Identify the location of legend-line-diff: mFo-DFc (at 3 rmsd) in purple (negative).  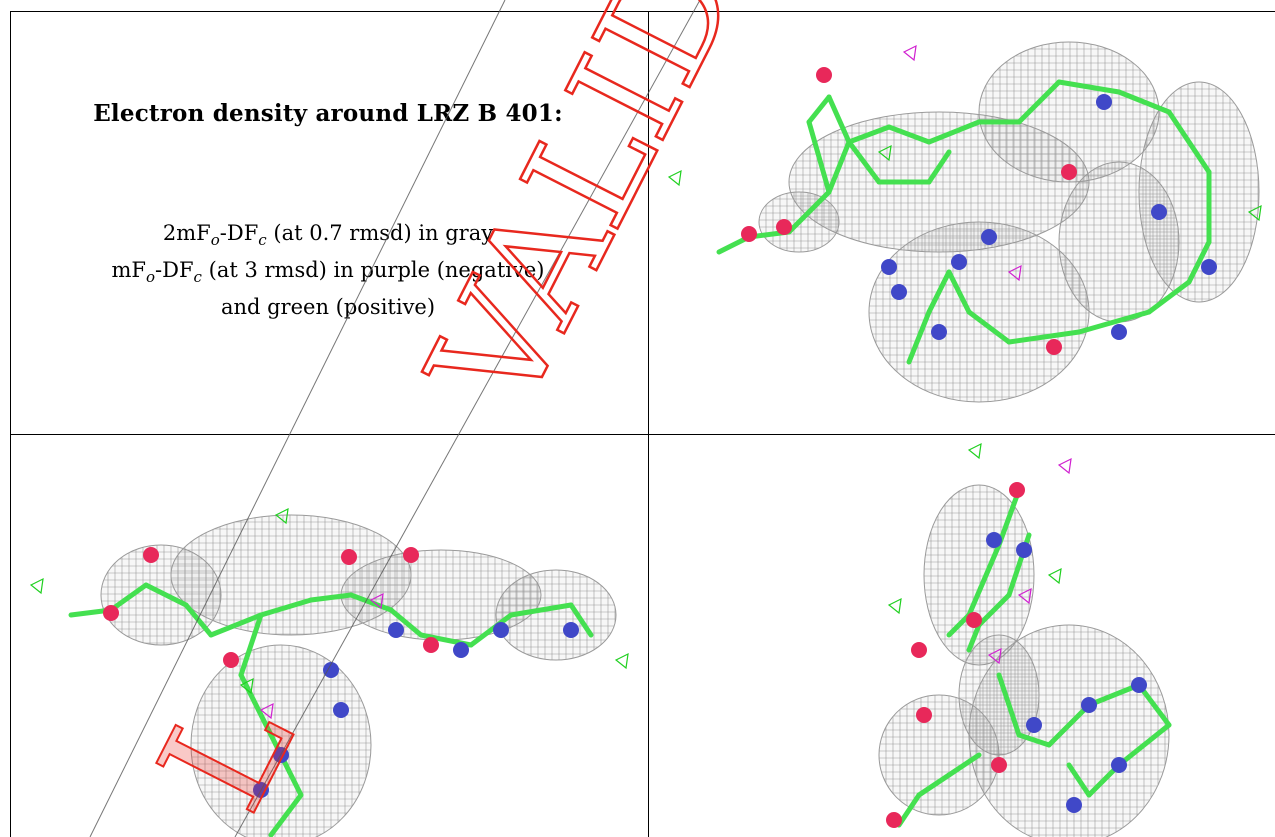
(328, 272).